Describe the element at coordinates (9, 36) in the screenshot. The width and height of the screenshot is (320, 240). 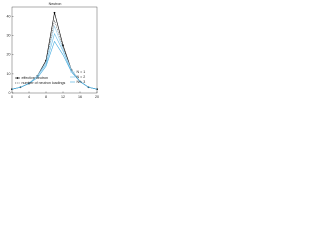
I see `y-tick-label: 30` at that location.